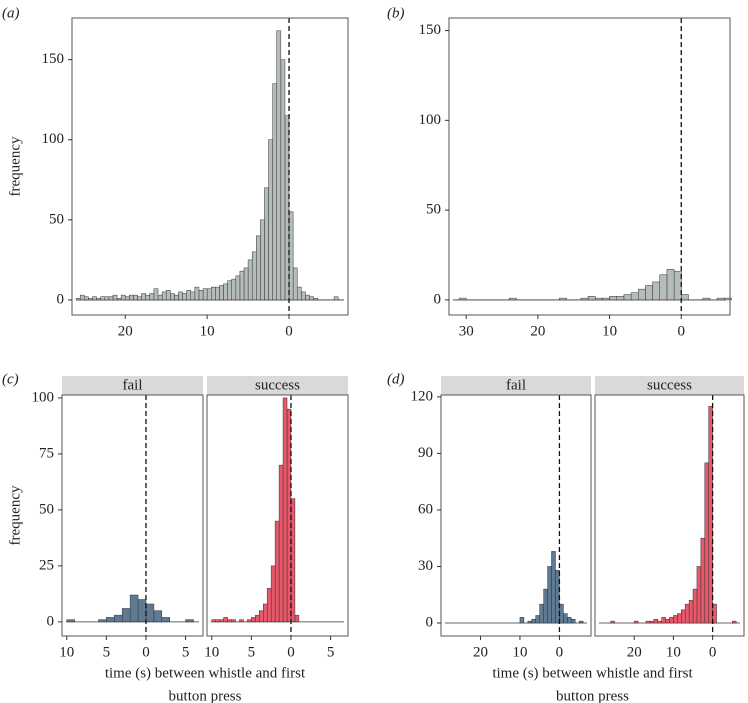 Image resolution: width=748 pixels, height=703 pixels. Describe the element at coordinates (46, 453) in the screenshot. I see `y-tick-label: 75` at that location.